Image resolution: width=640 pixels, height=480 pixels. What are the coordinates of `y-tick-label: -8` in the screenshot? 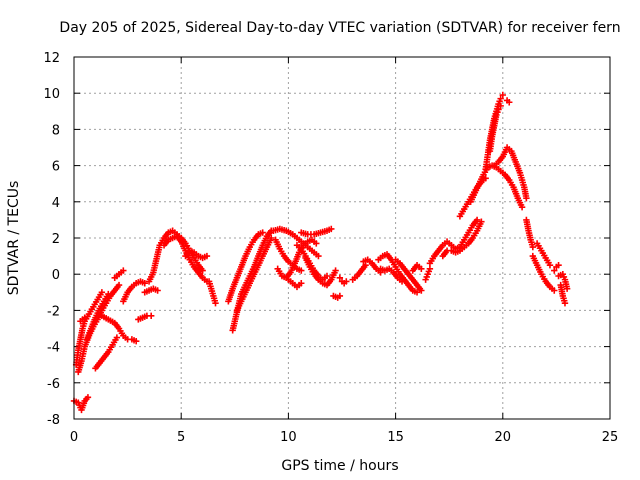 It's located at (53, 420).